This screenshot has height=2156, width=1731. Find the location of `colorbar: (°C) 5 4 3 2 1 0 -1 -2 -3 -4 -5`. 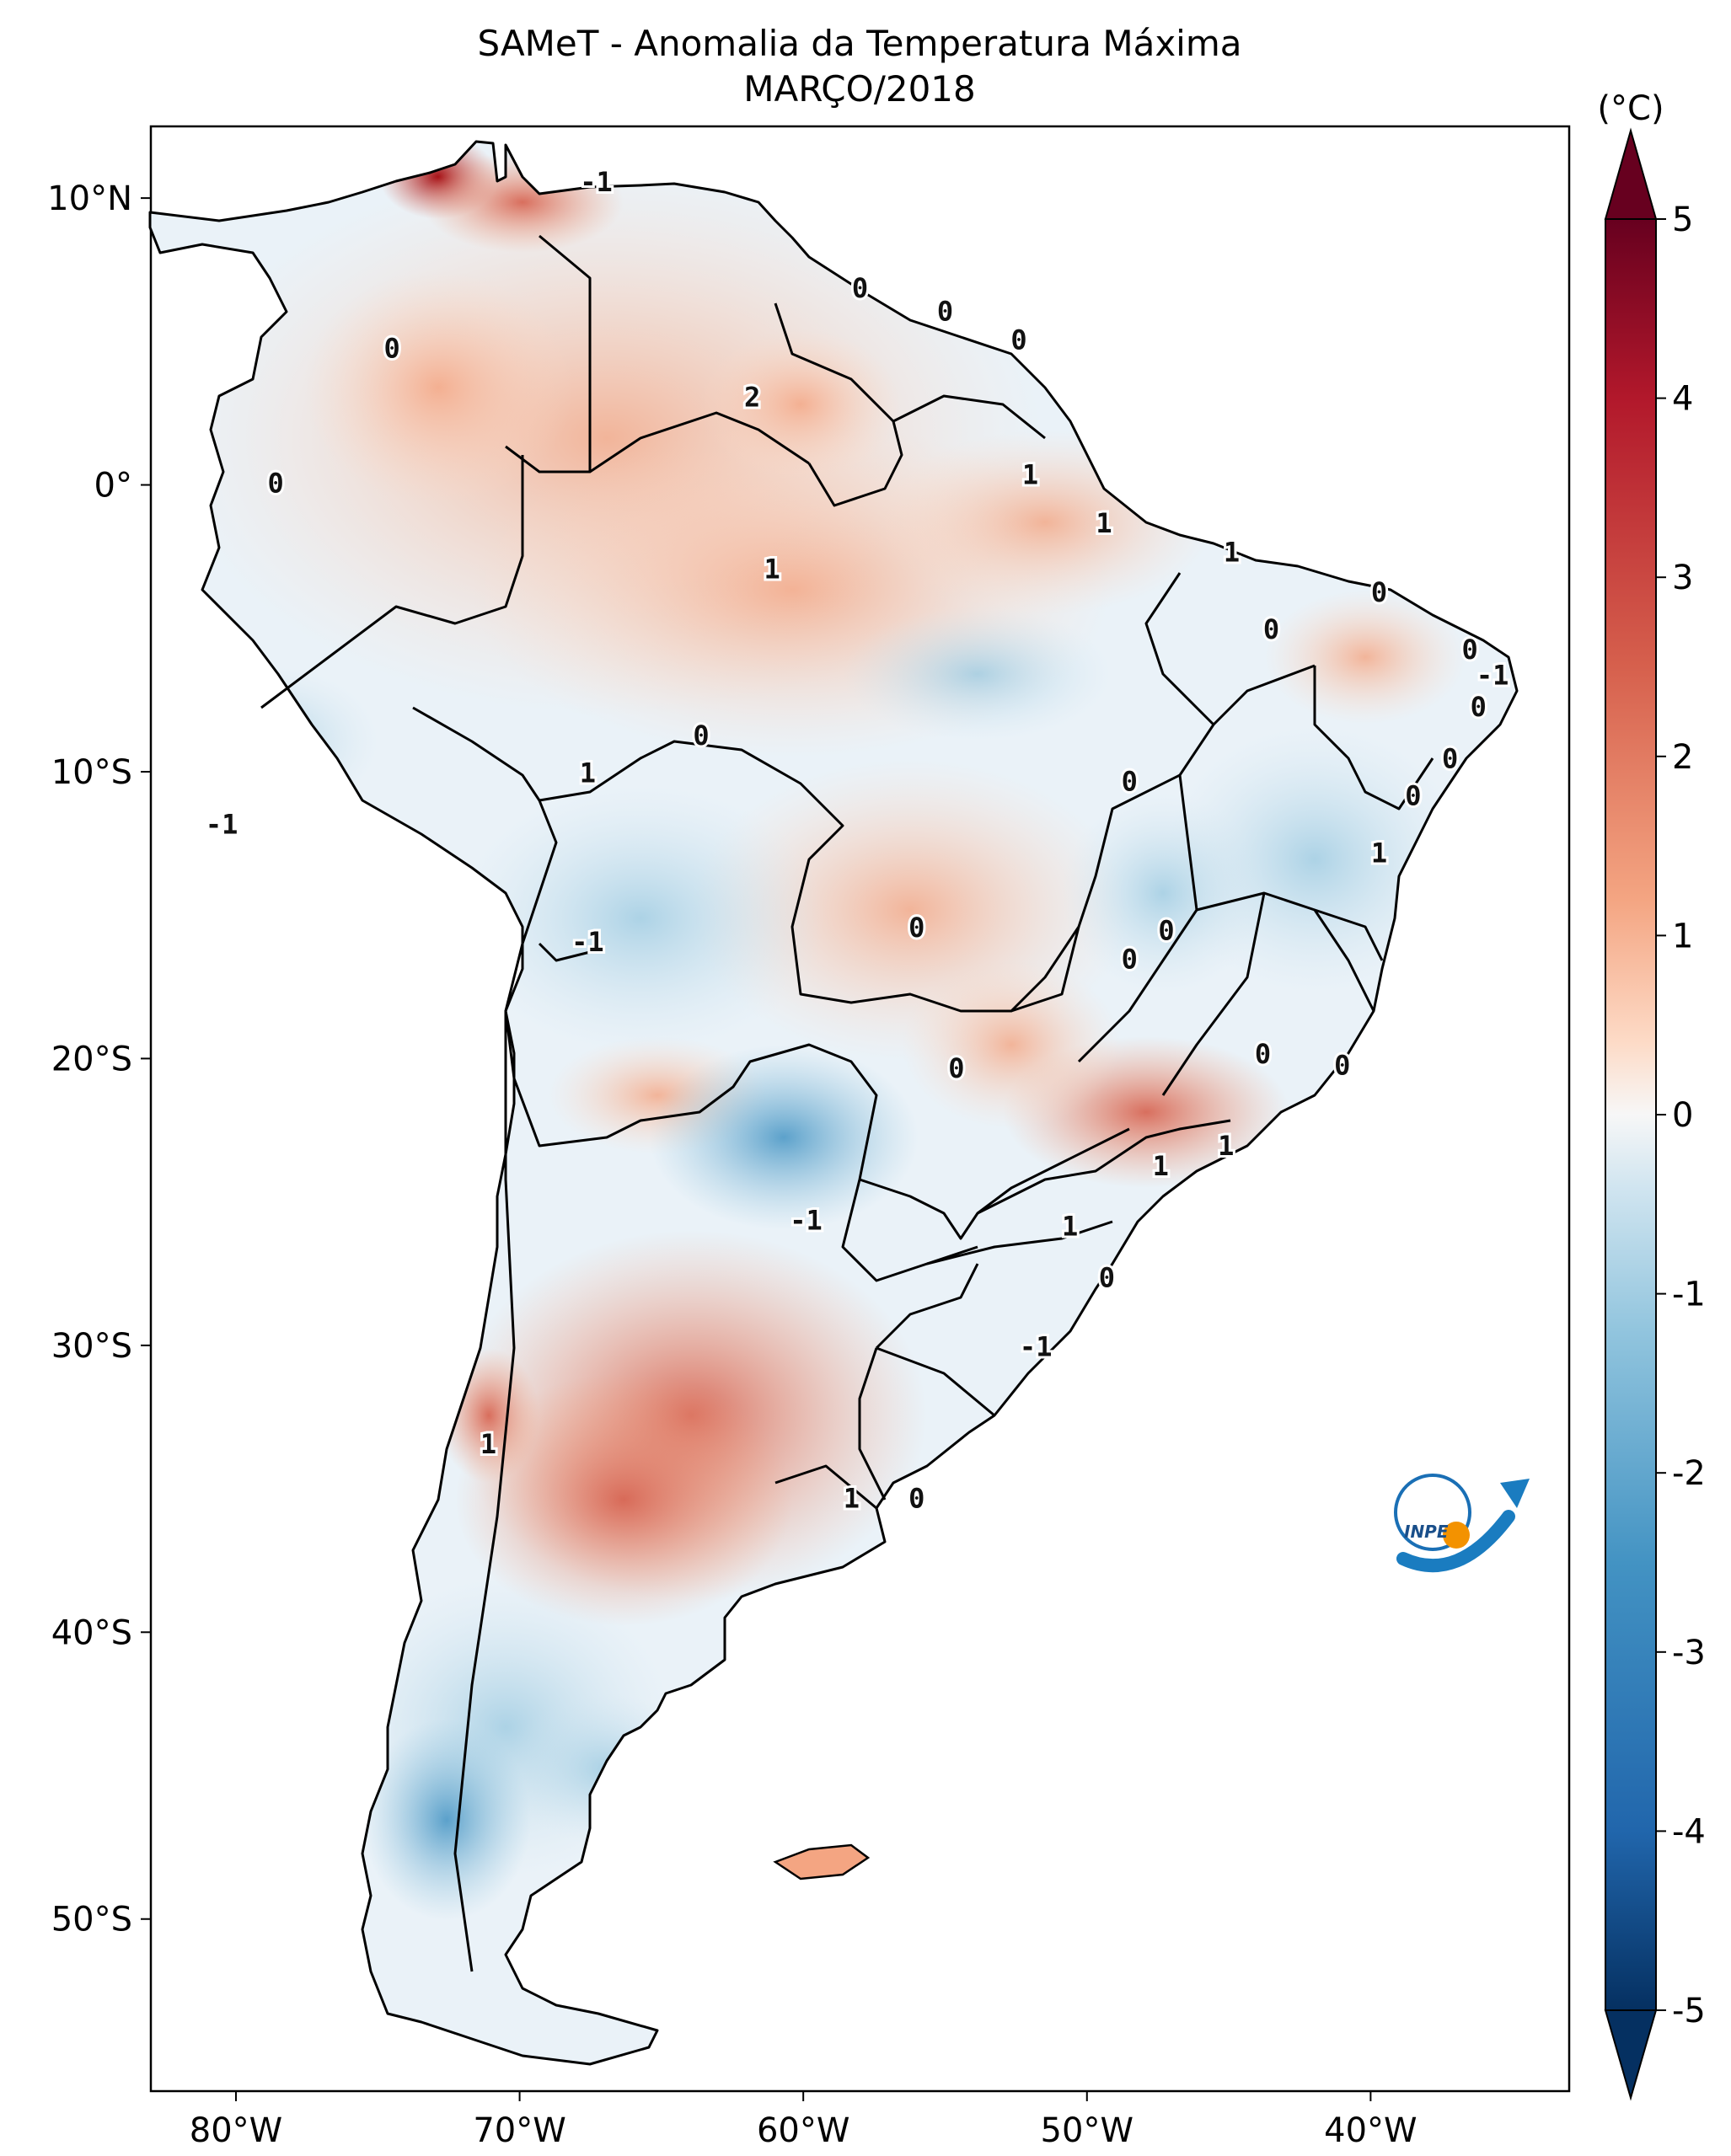

colorbar: (°C) 5 4 3 2 1 0 -1 -2 -3 -4 -5 is located at coordinates (1651, 1095).